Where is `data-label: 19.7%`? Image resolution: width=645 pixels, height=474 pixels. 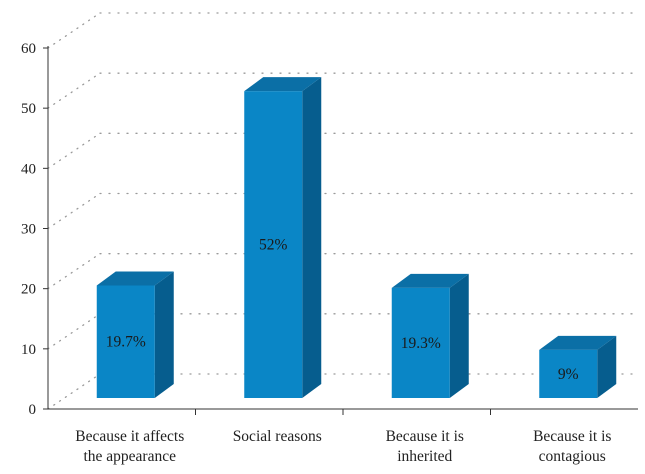
data-label: 19.7% is located at coordinates (126, 342).